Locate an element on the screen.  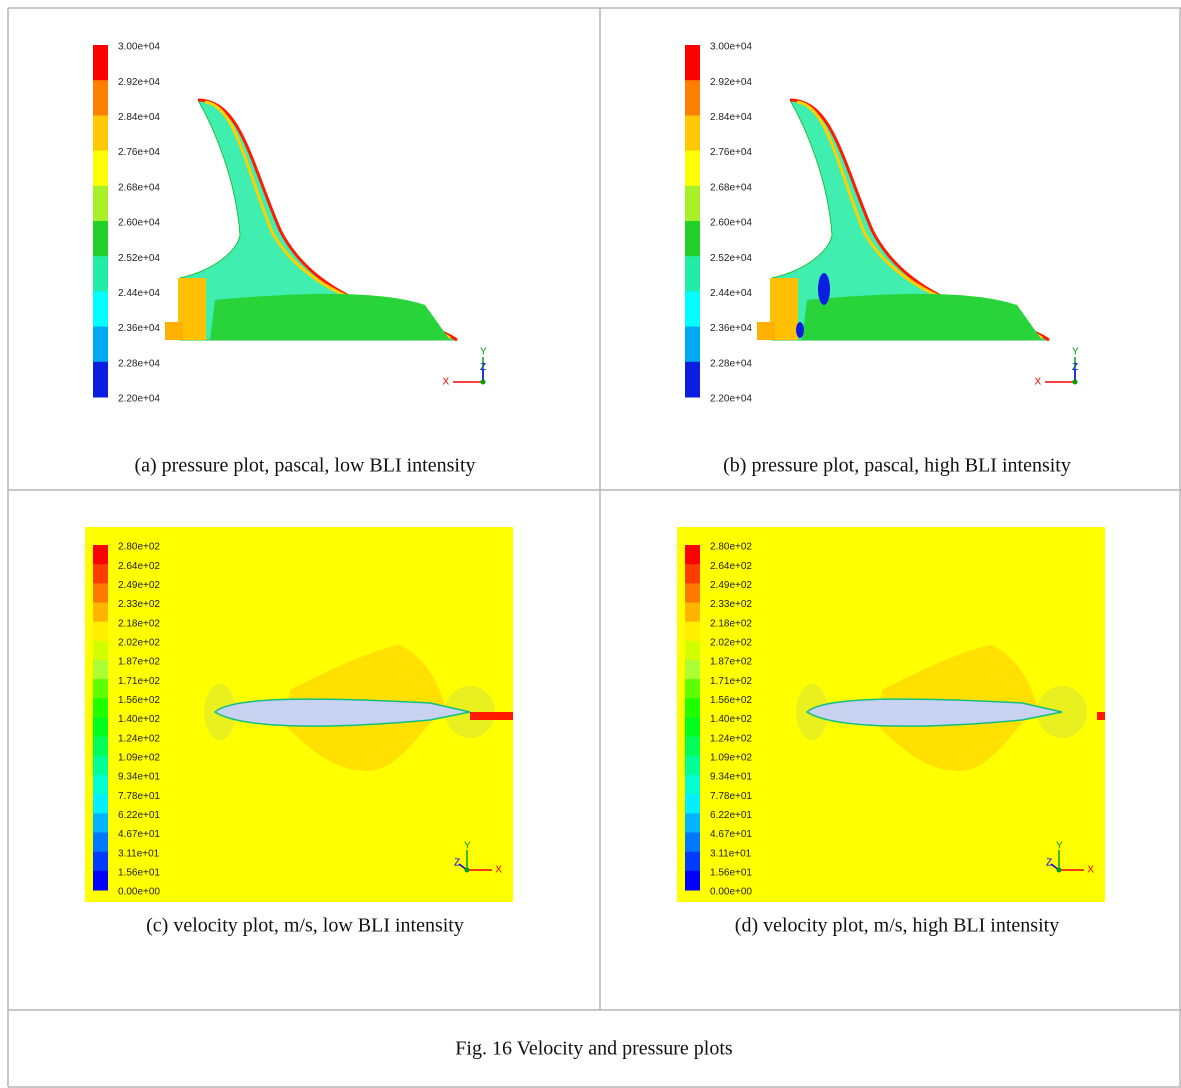
colorbar-label: 1.71e+02 is located at coordinates (731, 681).